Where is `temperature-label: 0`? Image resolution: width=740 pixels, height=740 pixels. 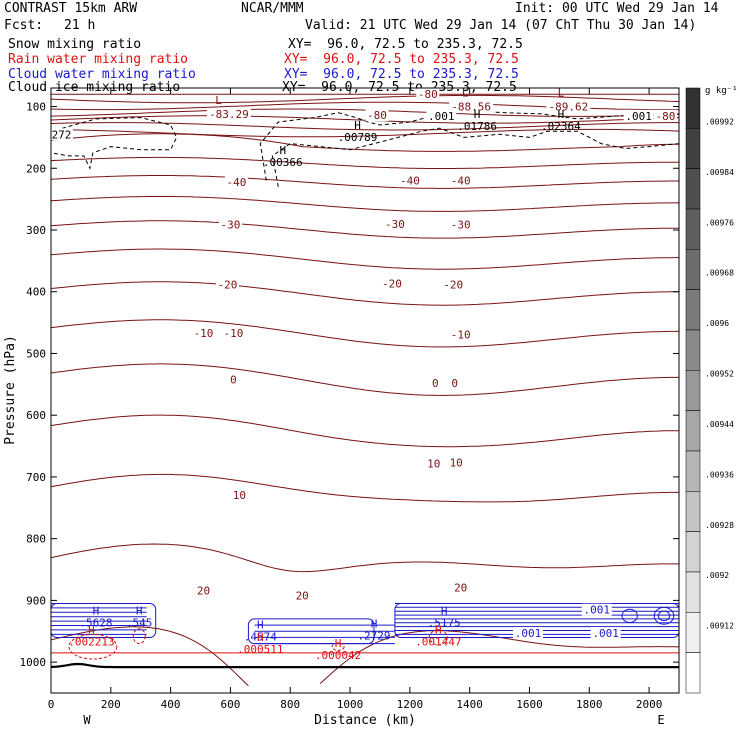
temperature-label: 0 is located at coordinates (233, 379).